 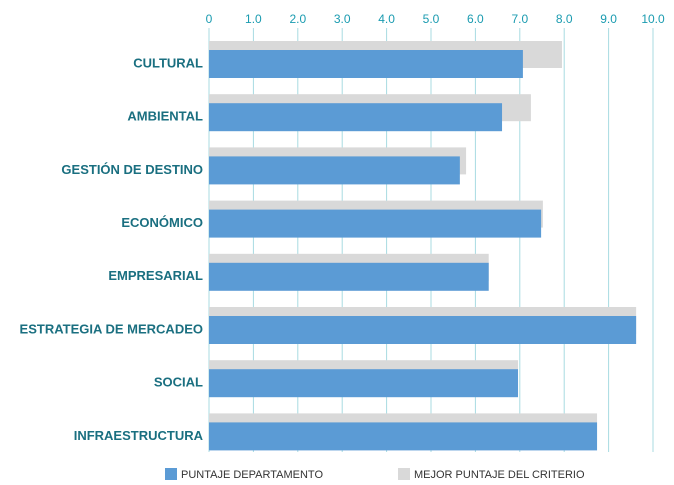 What do you see at coordinates (564, 19) in the screenshot?
I see `x-tick-label: 8.0` at bounding box center [564, 19].